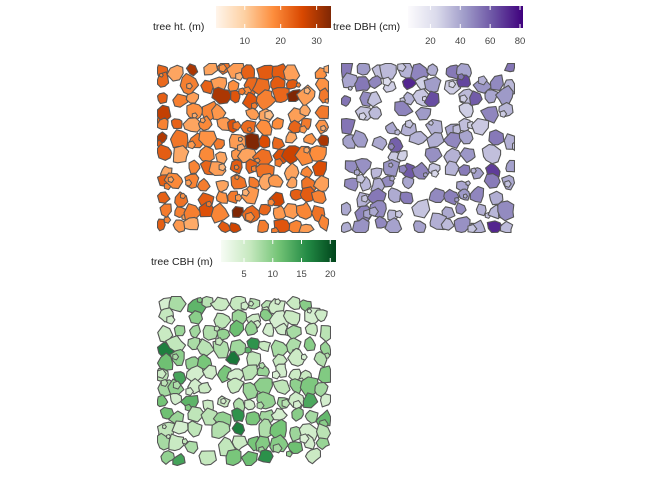 This screenshot has height=480, width=672. Describe the element at coordinates (316, 41) in the screenshot. I see `colorbar-tick-label: 30` at that location.